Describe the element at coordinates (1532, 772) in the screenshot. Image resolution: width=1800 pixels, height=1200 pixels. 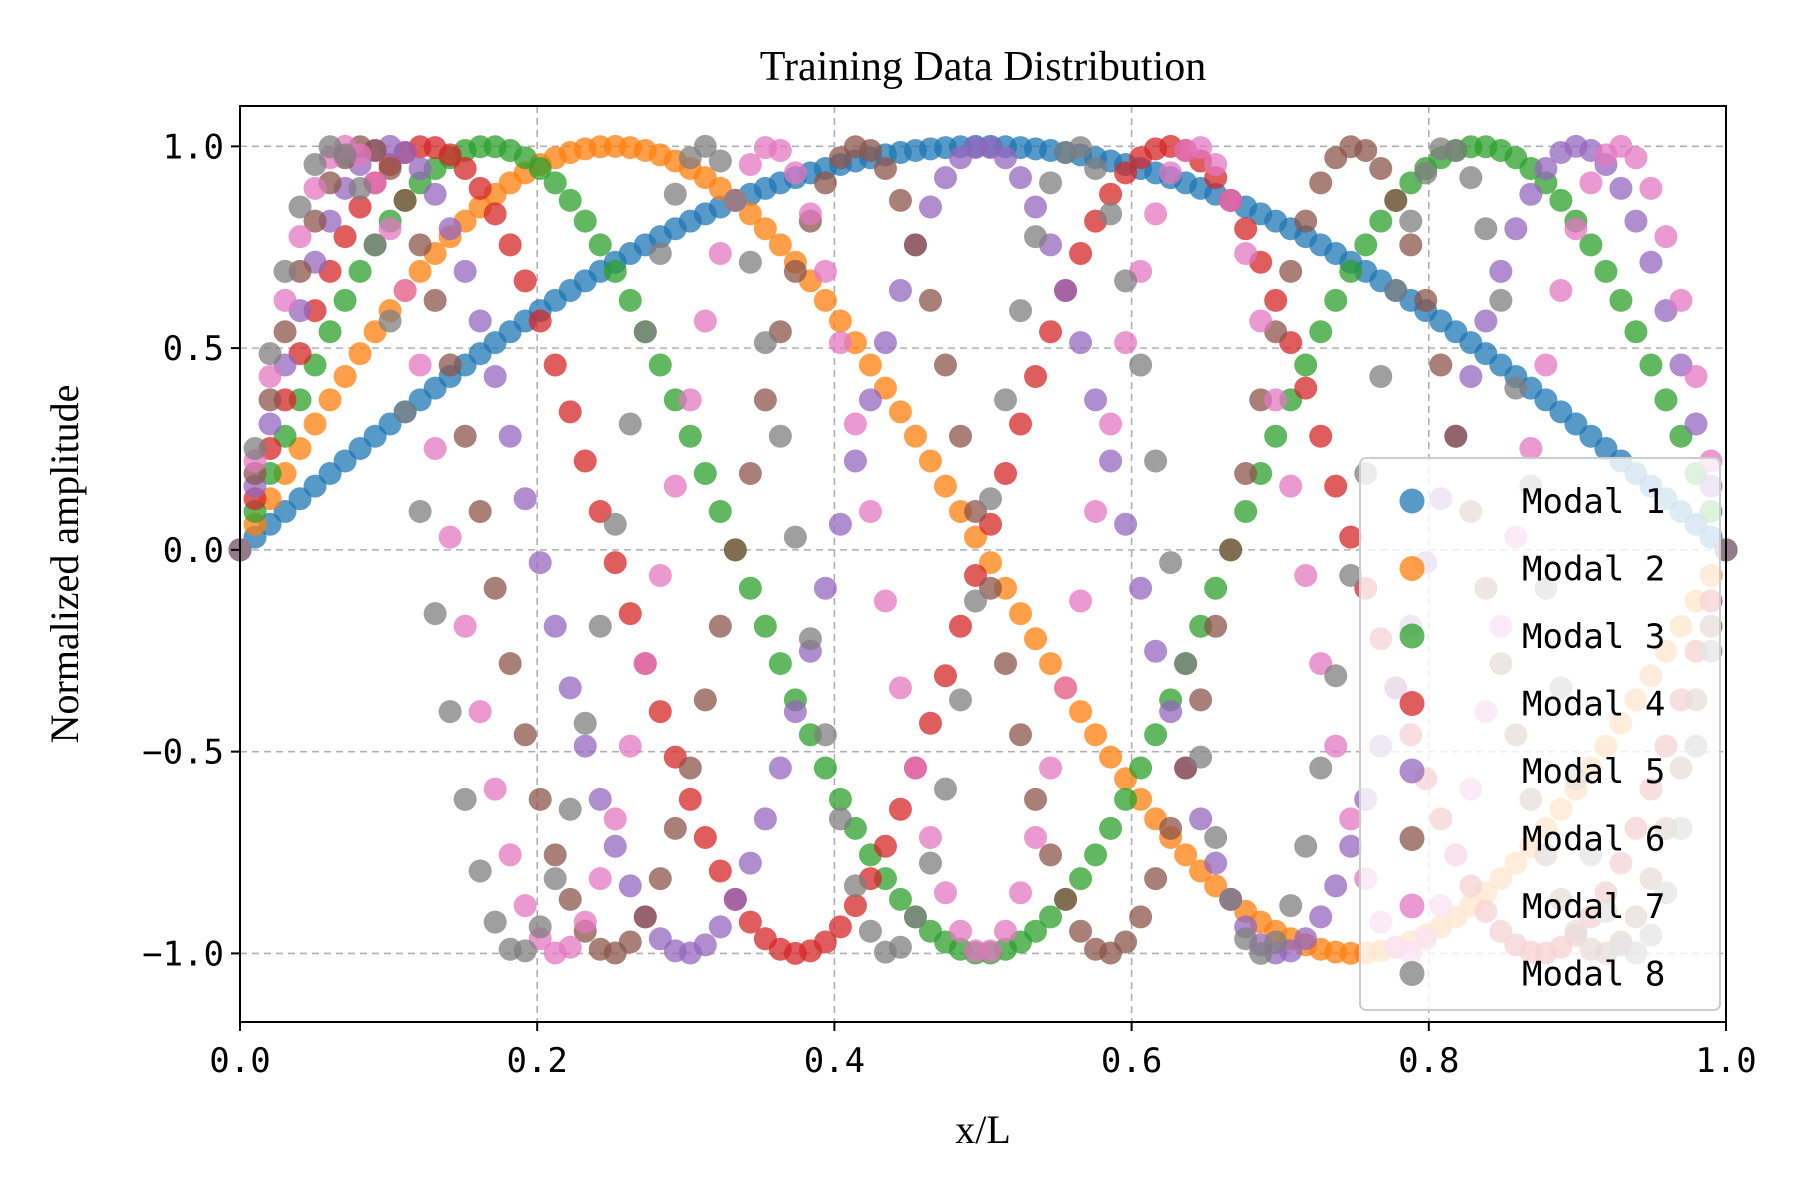
I see `legend-item: Modal 5` at that location.